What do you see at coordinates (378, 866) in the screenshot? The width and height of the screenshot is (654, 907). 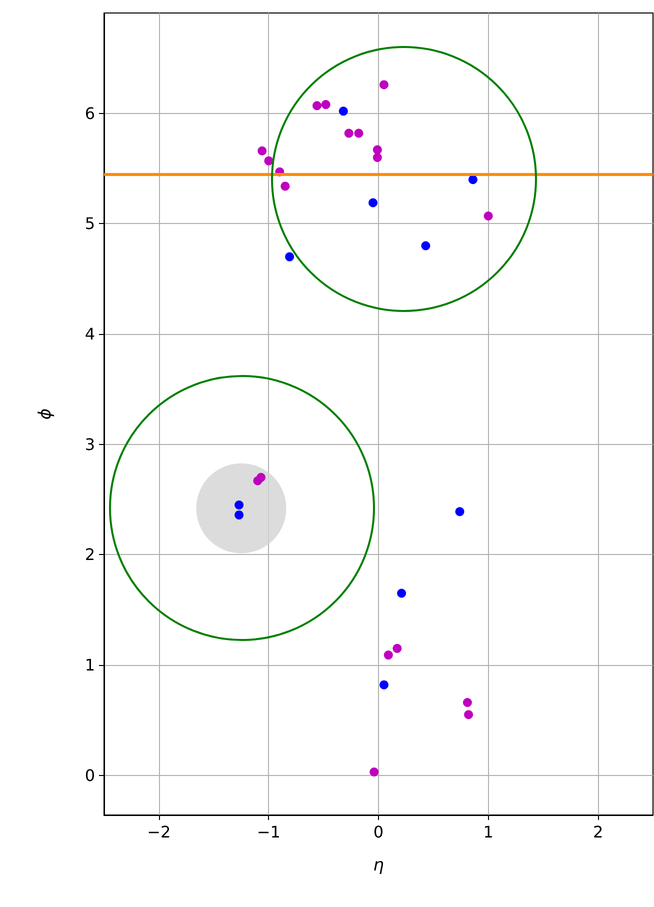 I see `x-axis-title: η` at bounding box center [378, 866].